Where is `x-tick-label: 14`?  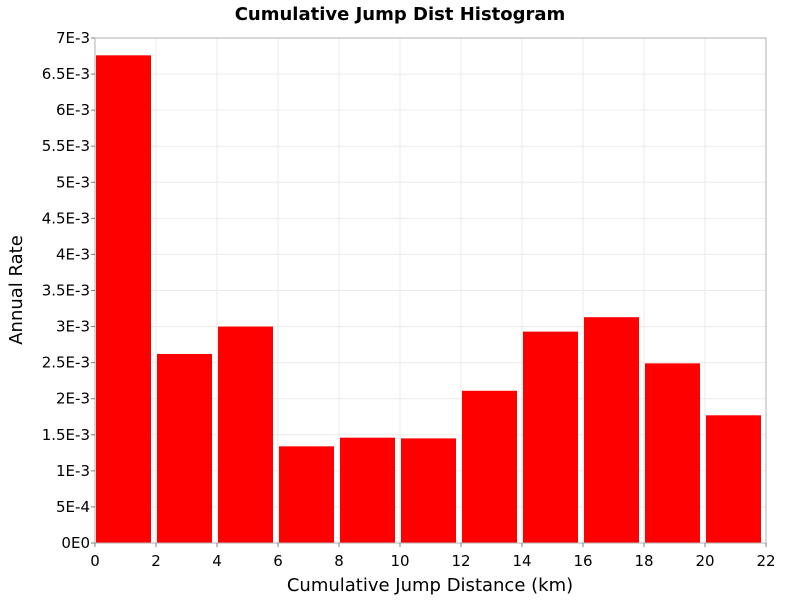 x-tick-label: 14 is located at coordinates (521, 561).